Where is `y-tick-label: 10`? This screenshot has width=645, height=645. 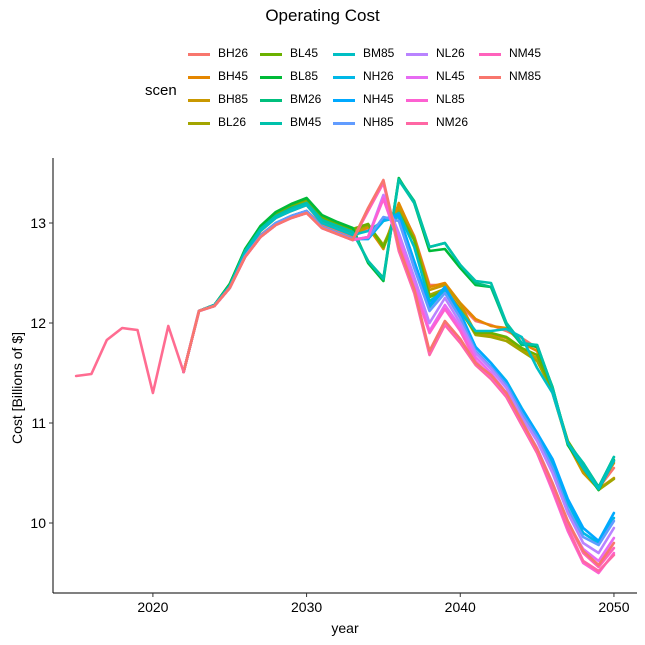
y-tick-label: 10 is located at coordinates (38, 523).